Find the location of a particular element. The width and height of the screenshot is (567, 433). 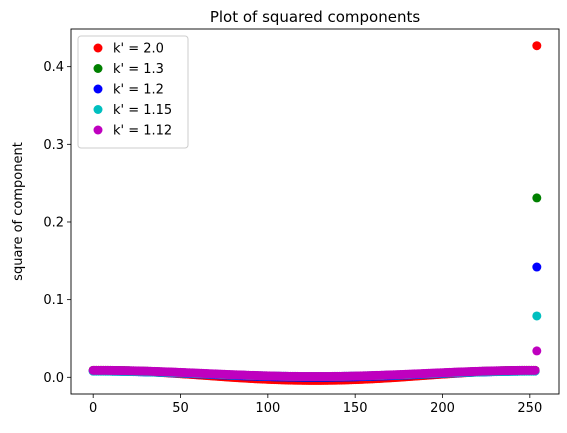

y-tick-label: 0.3 is located at coordinates (53, 145).